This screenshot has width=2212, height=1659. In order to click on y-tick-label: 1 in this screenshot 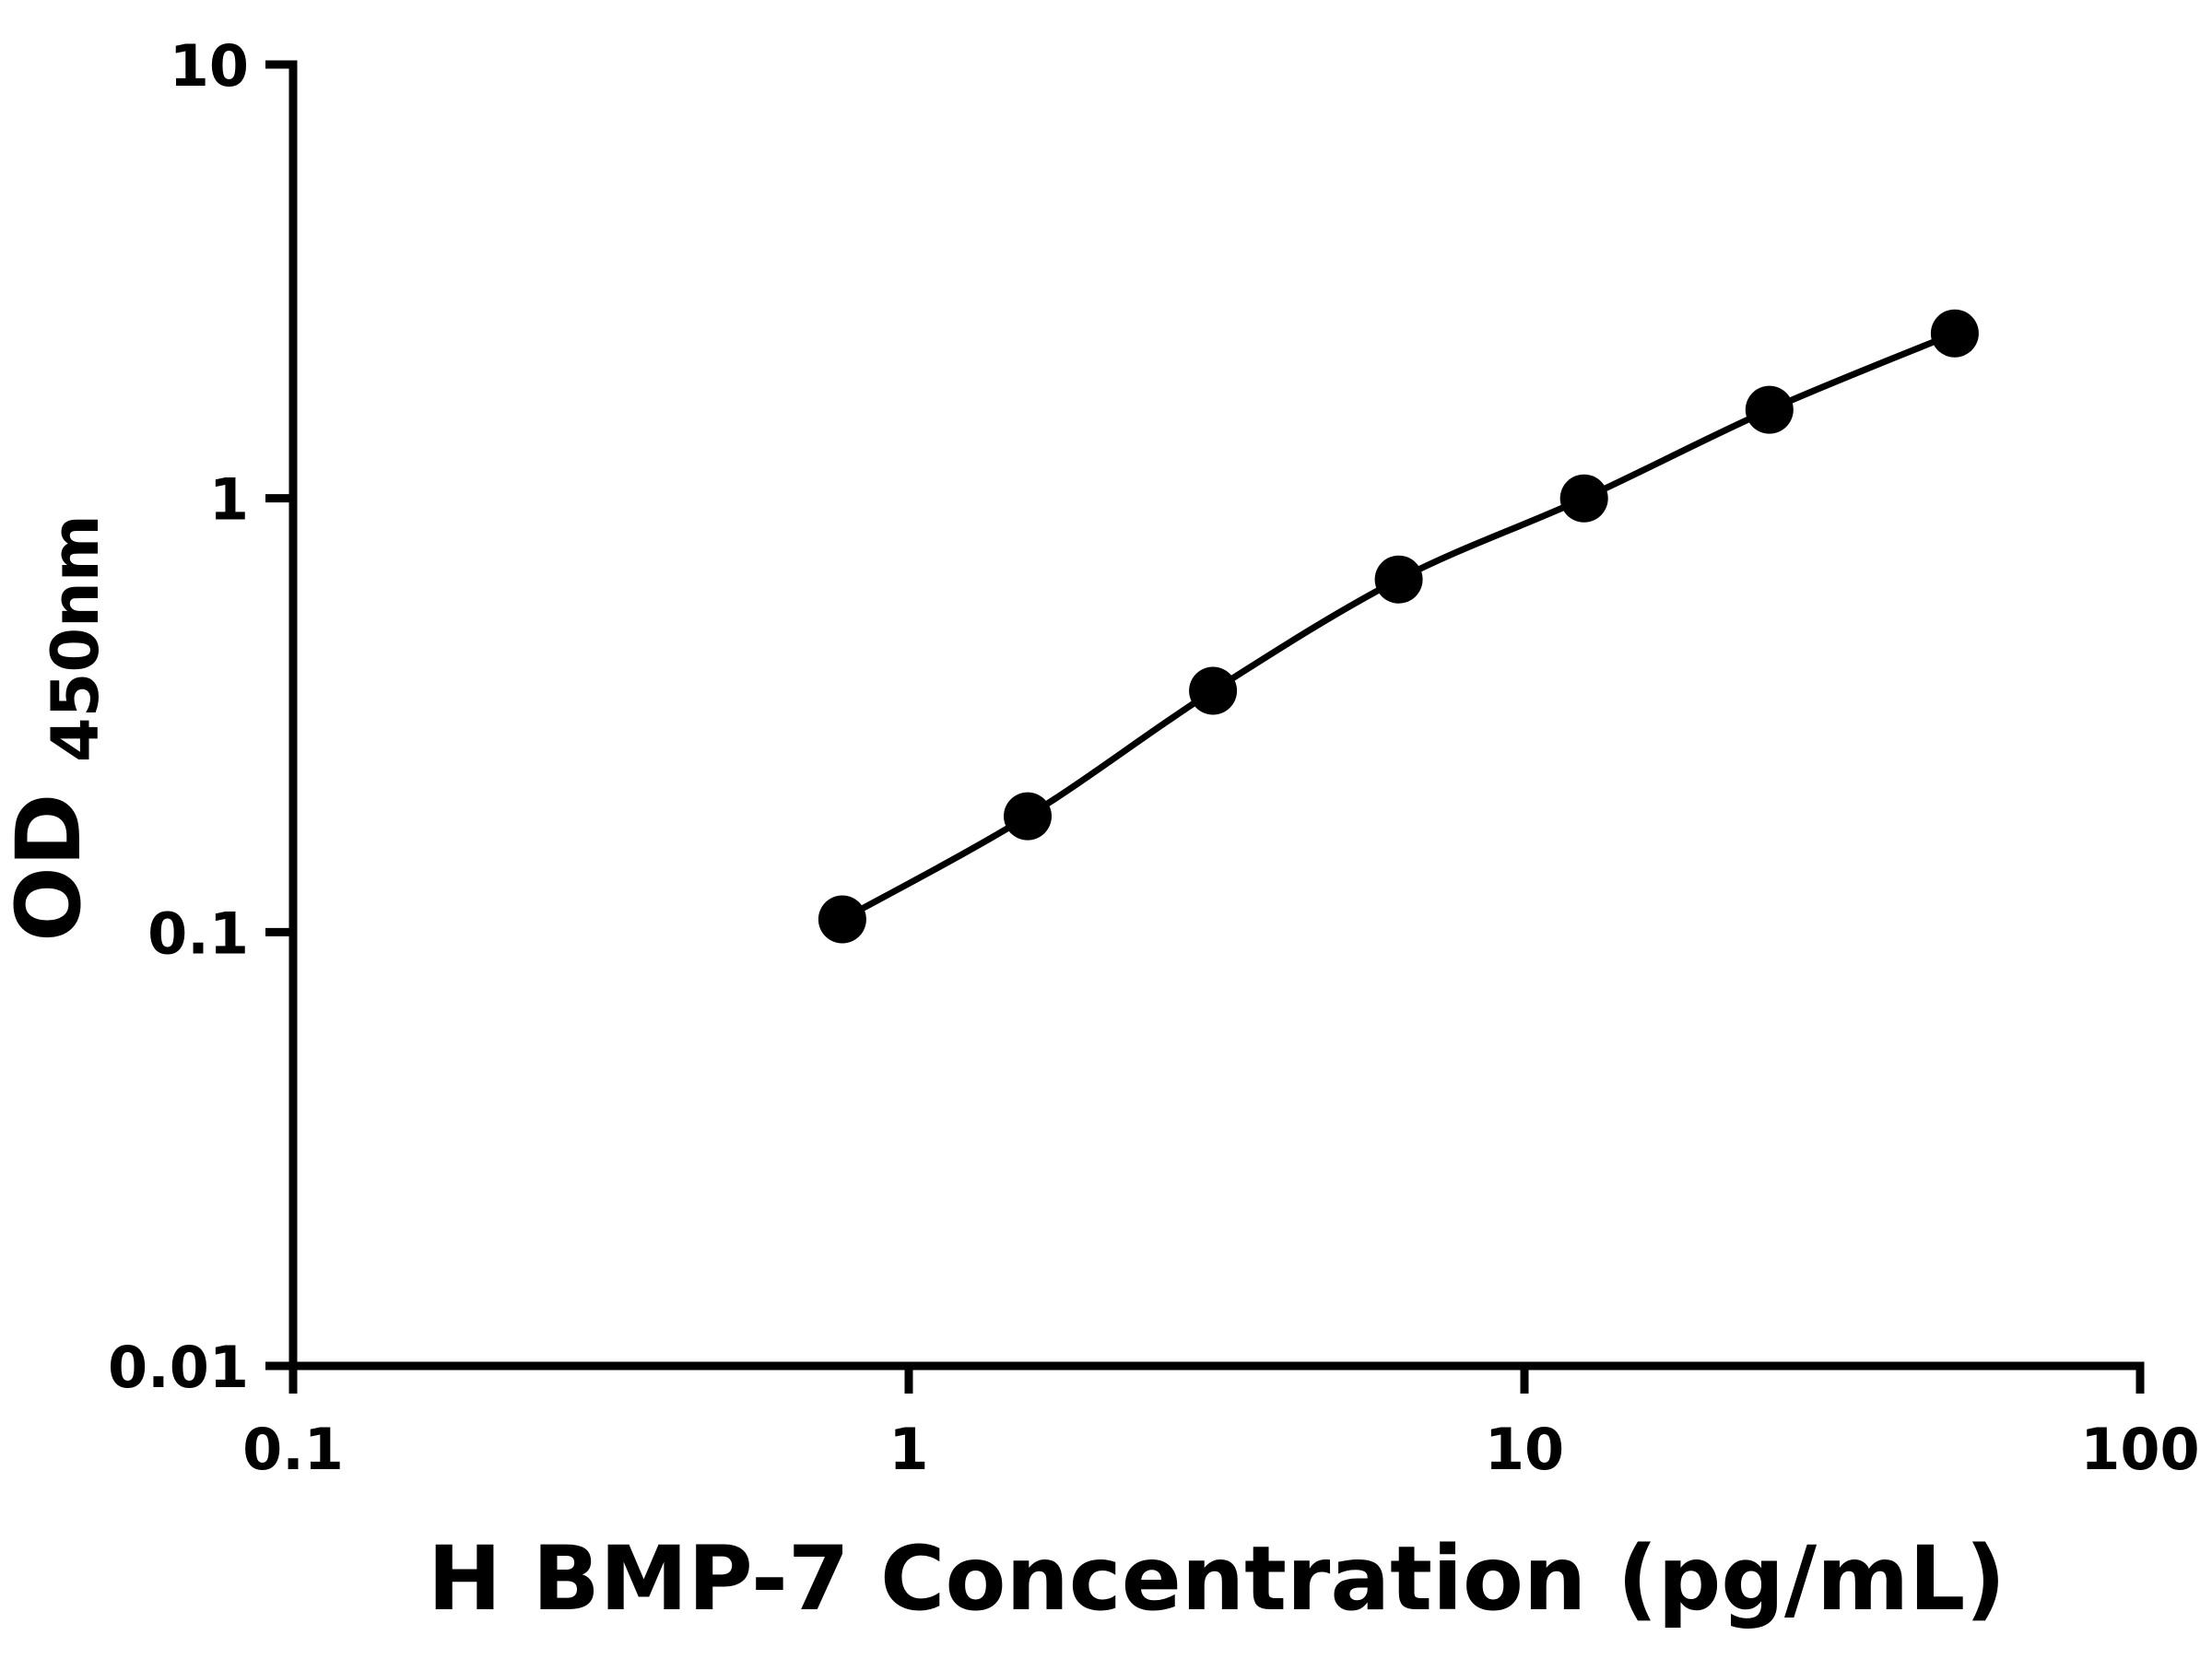, I will do `click(229, 500)`.